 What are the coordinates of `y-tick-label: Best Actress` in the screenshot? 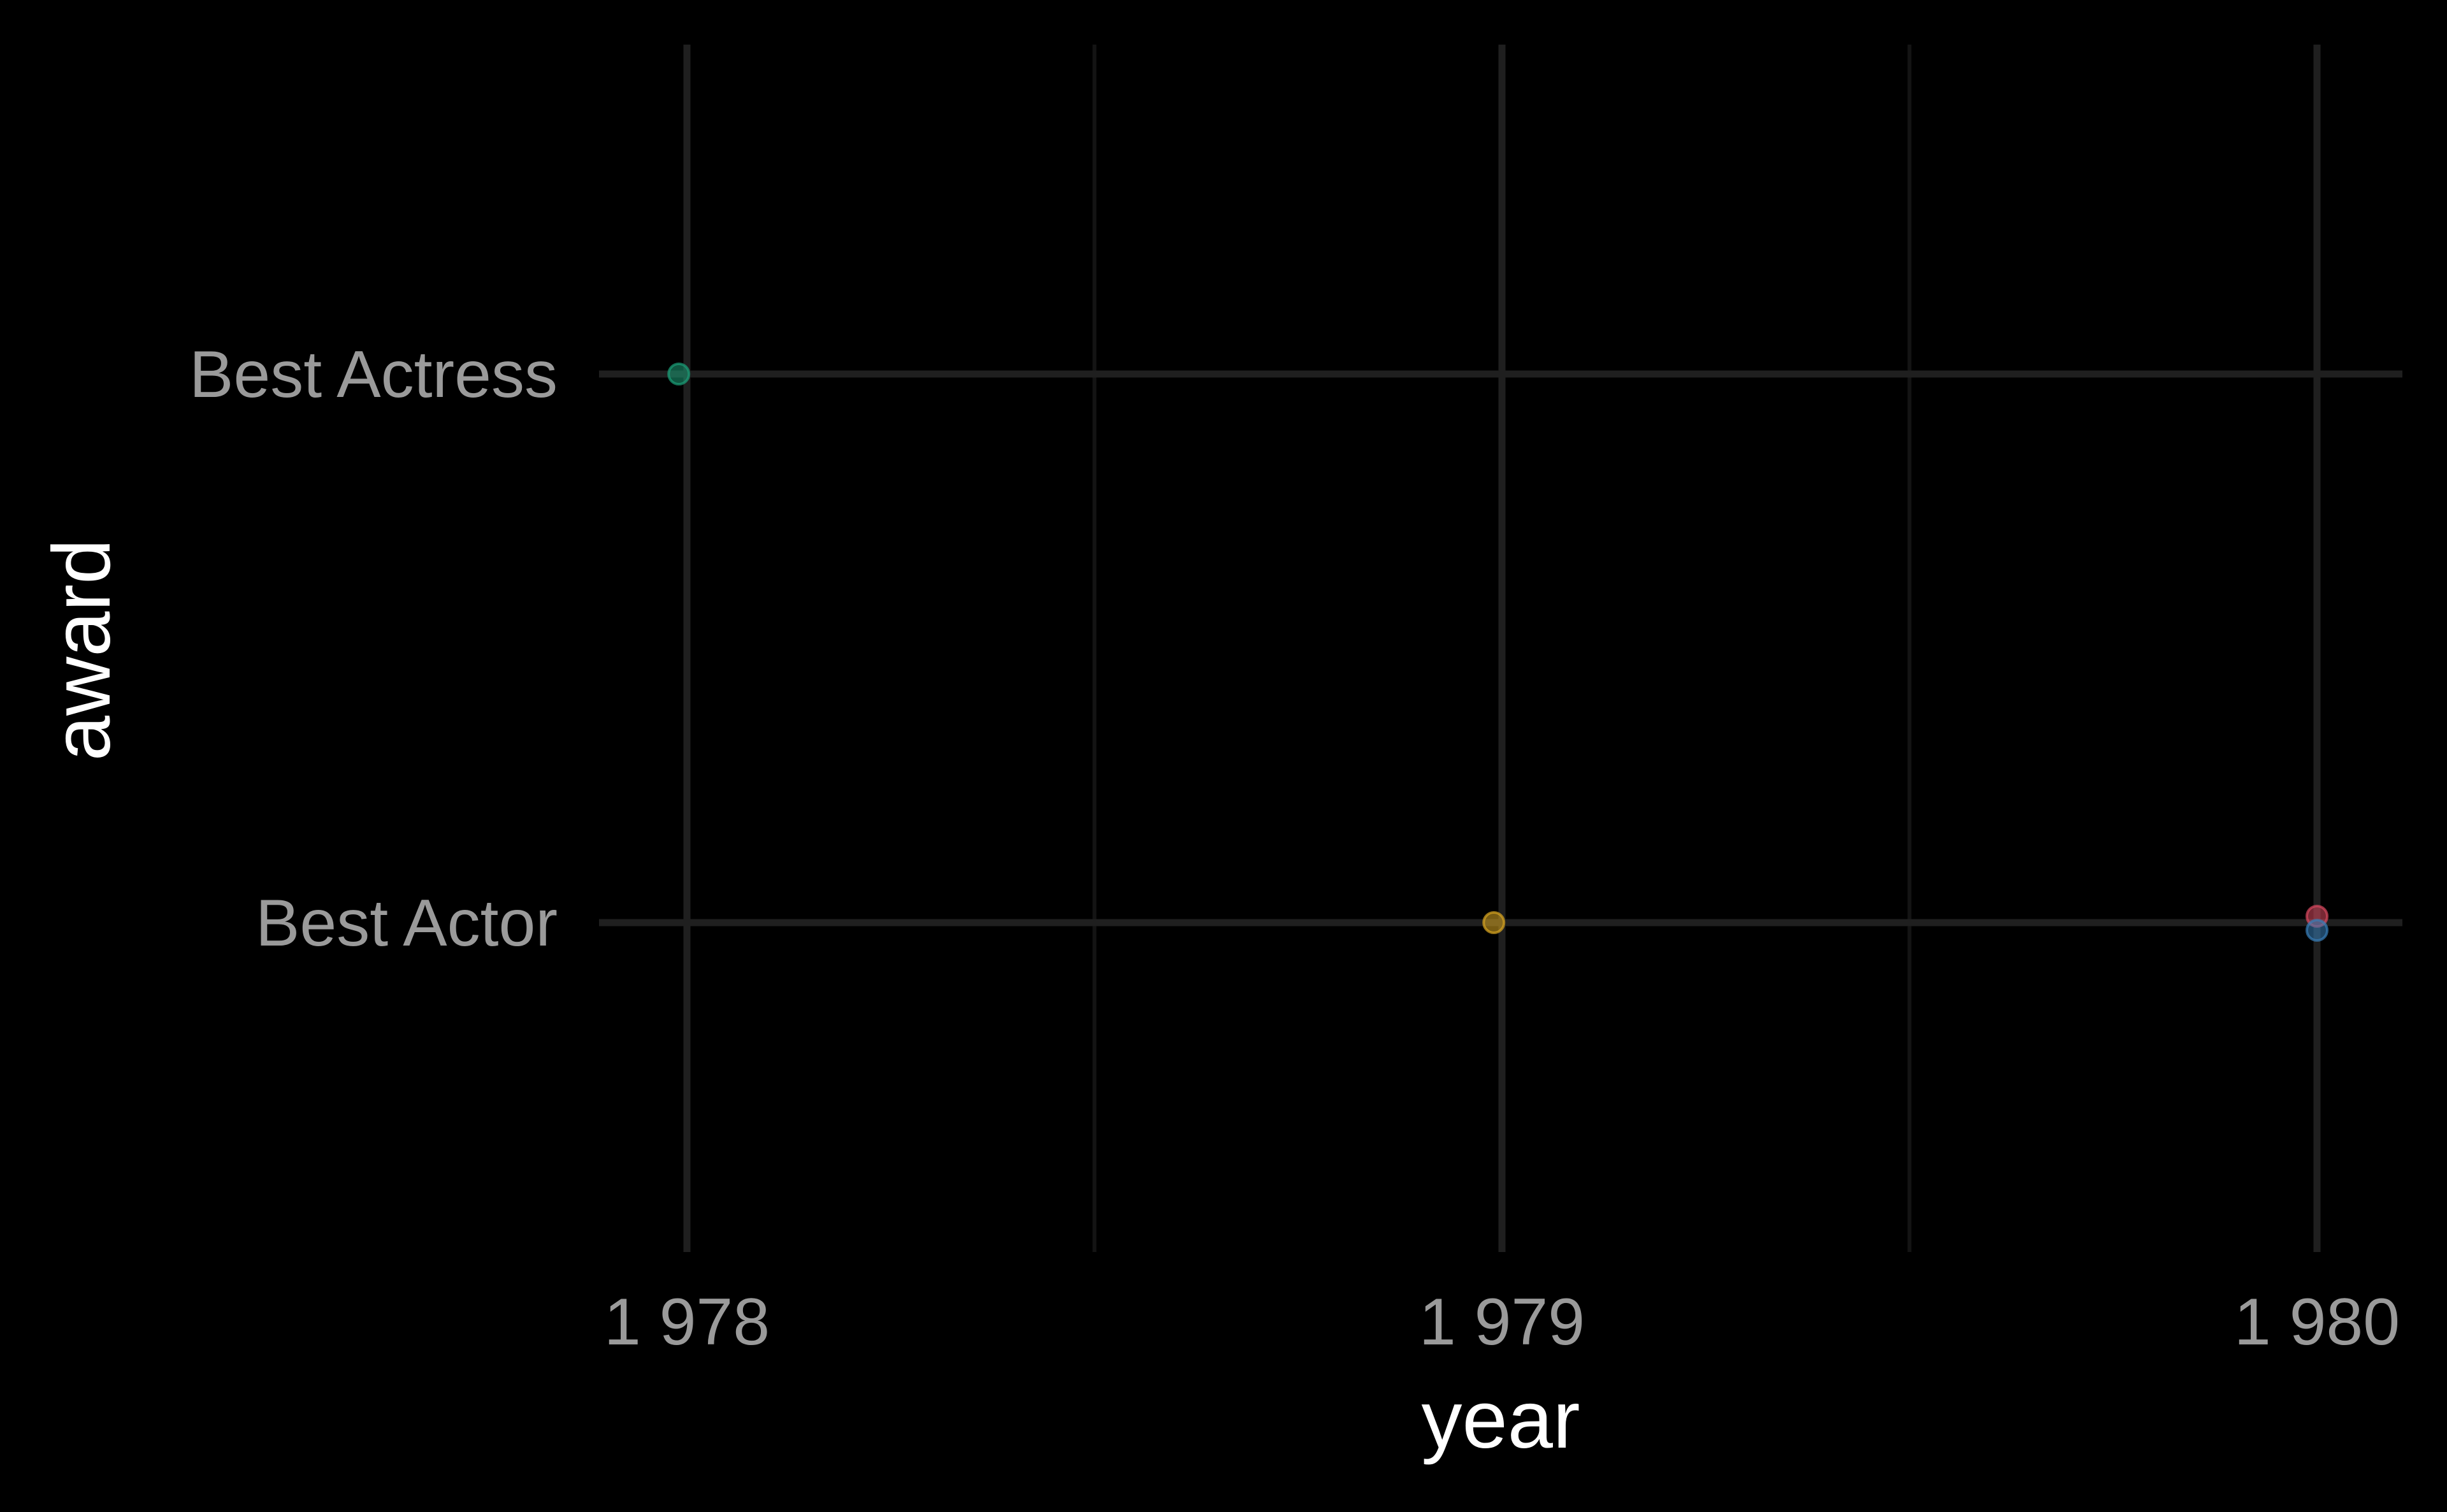 It's located at (373, 375).